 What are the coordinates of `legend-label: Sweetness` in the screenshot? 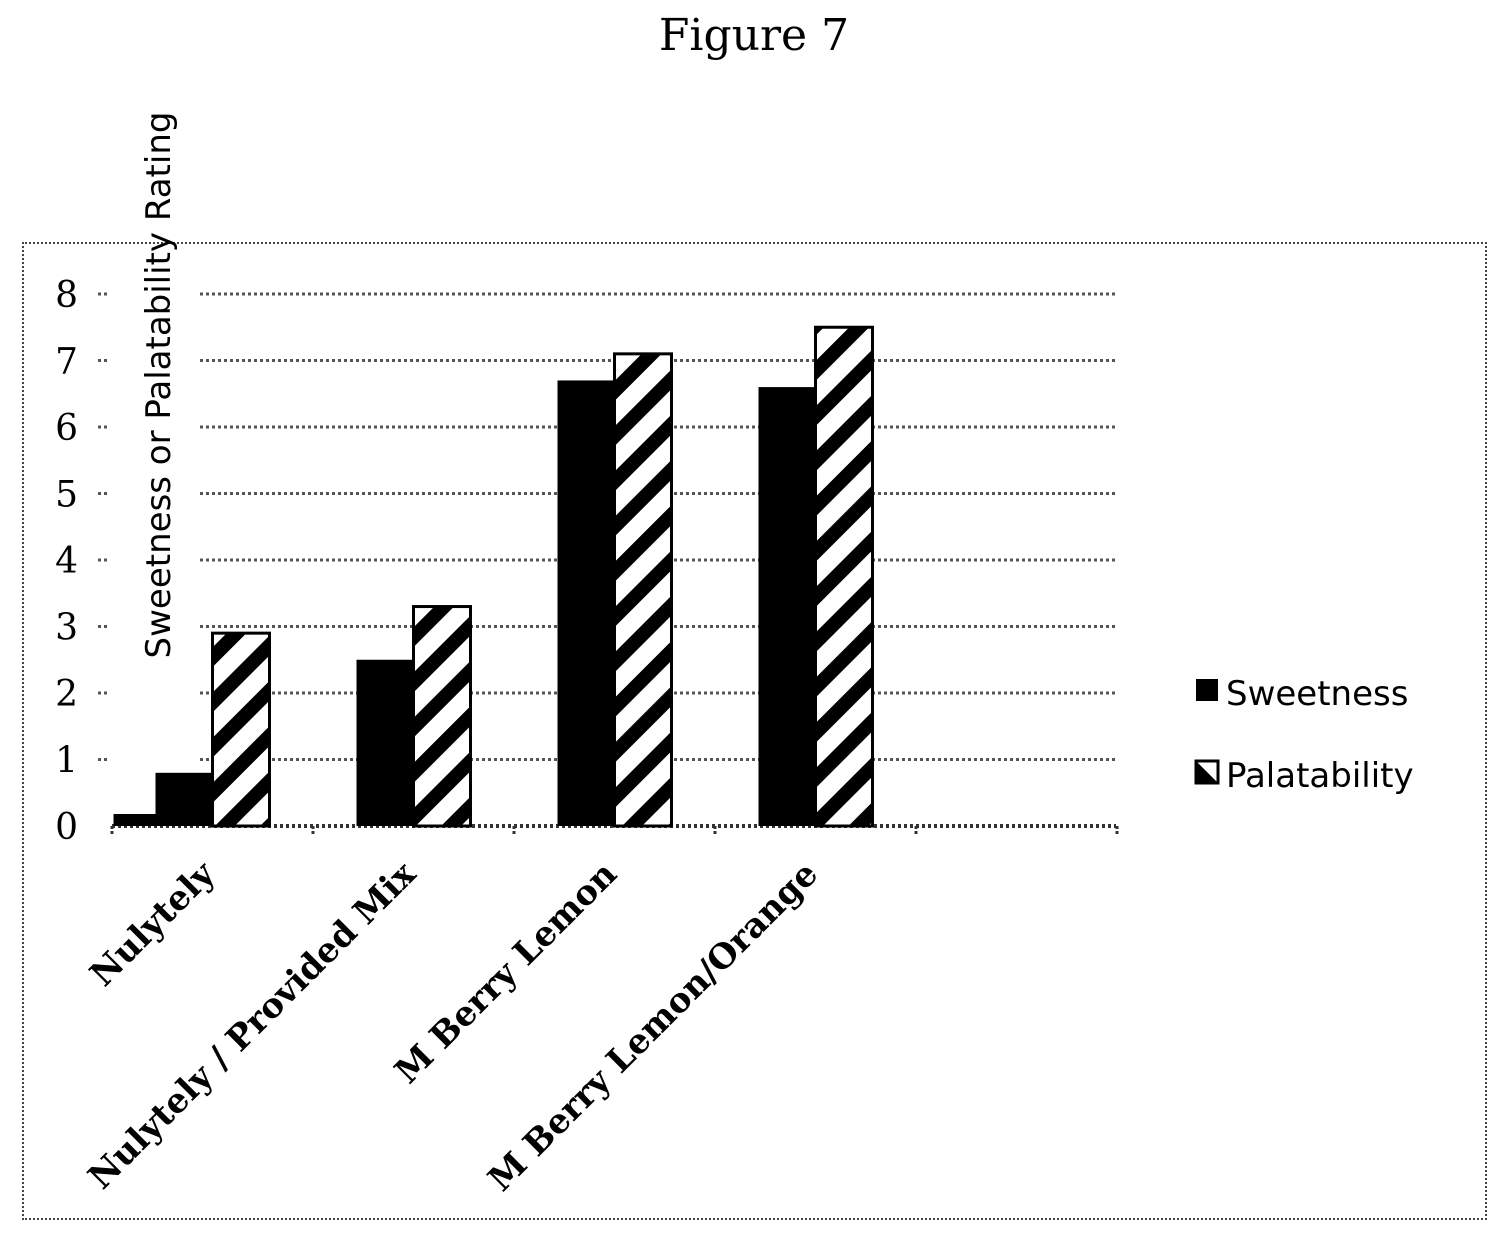 It's located at (1317, 694).